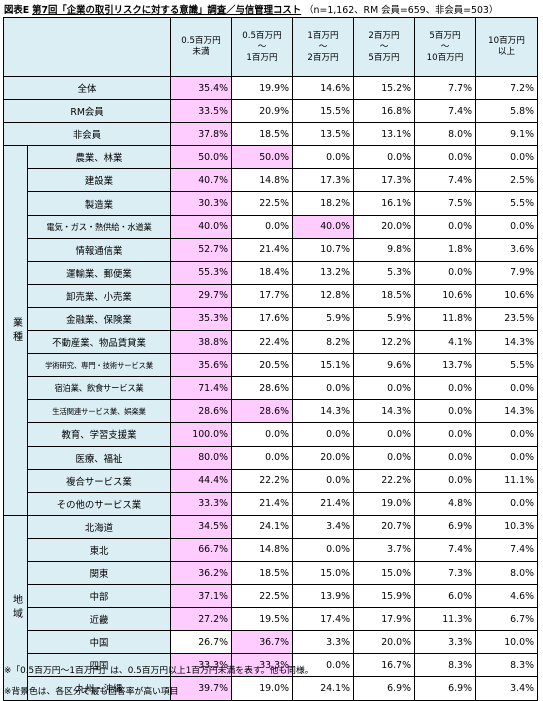  I want to click on value-cell: 6.9%, so click(384, 688).